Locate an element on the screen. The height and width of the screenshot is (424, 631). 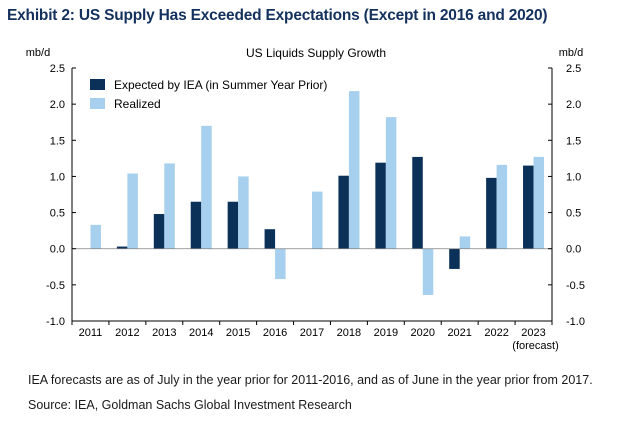
y-tick-right-label: 0.5 is located at coordinates (573, 214).